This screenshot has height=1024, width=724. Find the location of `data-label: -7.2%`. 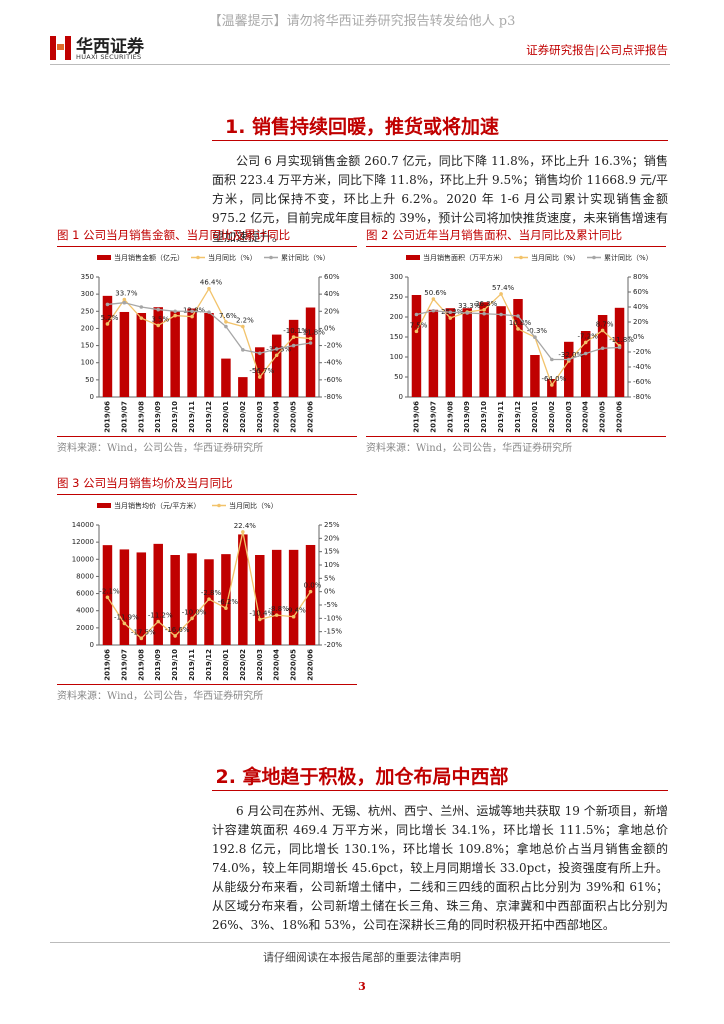

data-label: -7.2% is located at coordinates (588, 336).